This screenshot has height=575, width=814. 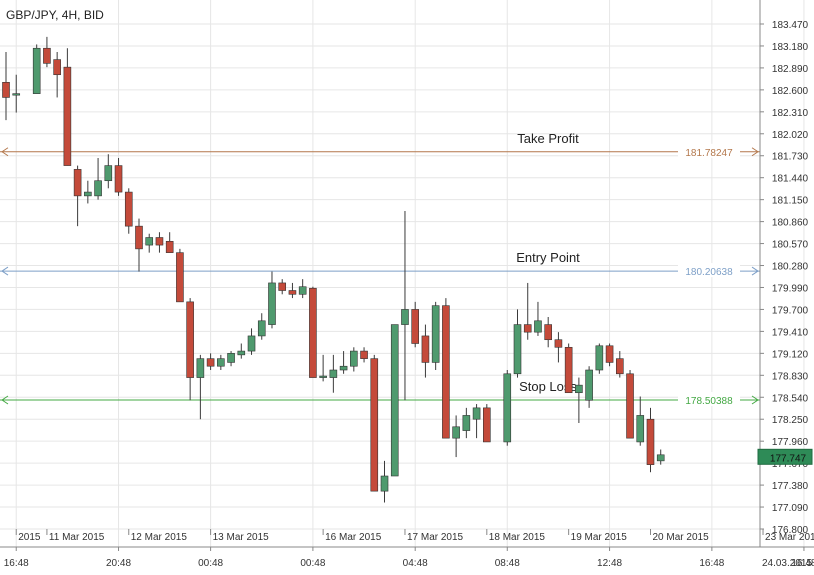 I want to click on y-tick-label: 178.540, so click(x=790, y=398).